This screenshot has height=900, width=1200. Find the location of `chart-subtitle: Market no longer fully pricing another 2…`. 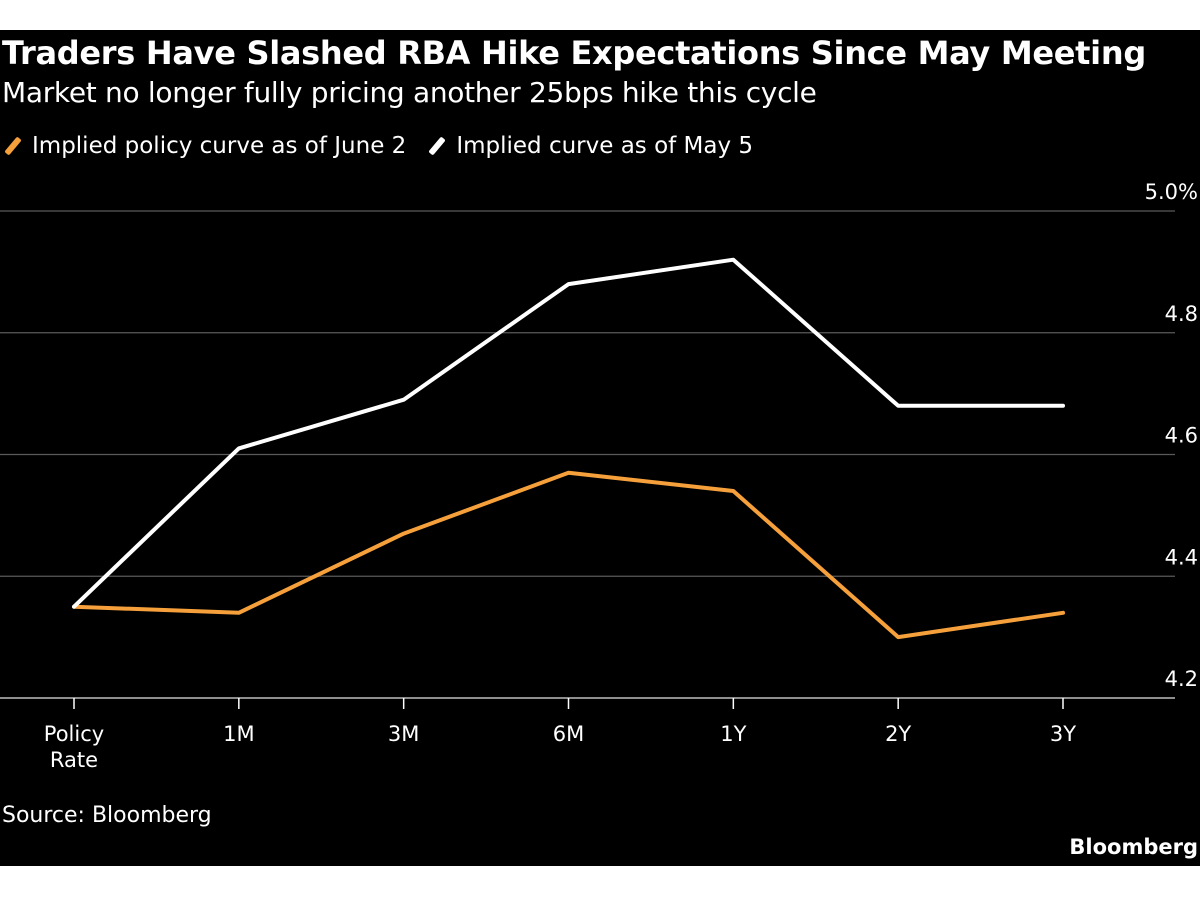

chart-subtitle: Market no longer fully pricing another 2… is located at coordinates (409, 92).